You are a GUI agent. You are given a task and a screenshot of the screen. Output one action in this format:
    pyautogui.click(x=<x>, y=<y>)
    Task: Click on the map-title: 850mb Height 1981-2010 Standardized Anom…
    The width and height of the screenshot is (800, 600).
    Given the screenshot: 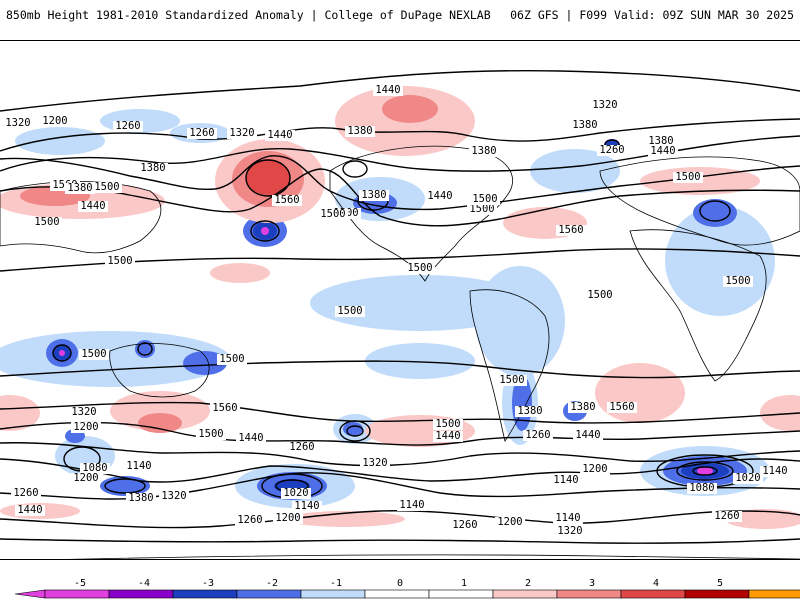 What is the action you would take?
    pyautogui.click(x=248, y=15)
    